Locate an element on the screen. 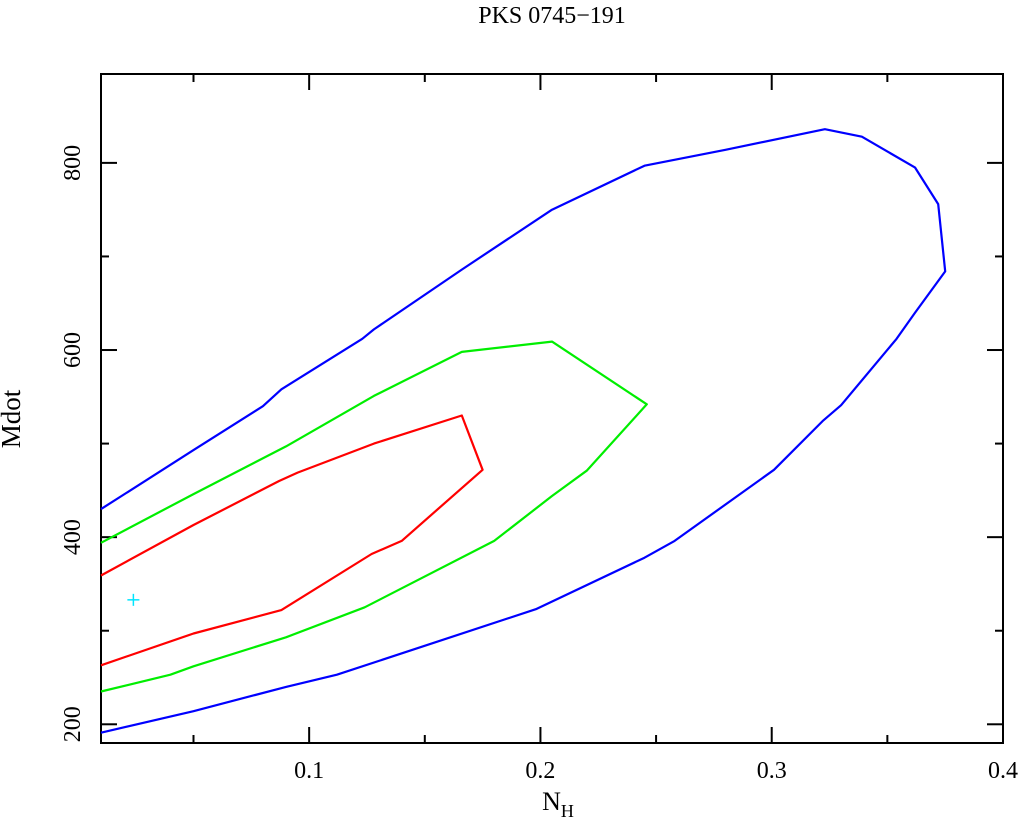 The image size is (1020, 828). y-tick-label: 200 is located at coordinates (73, 724).